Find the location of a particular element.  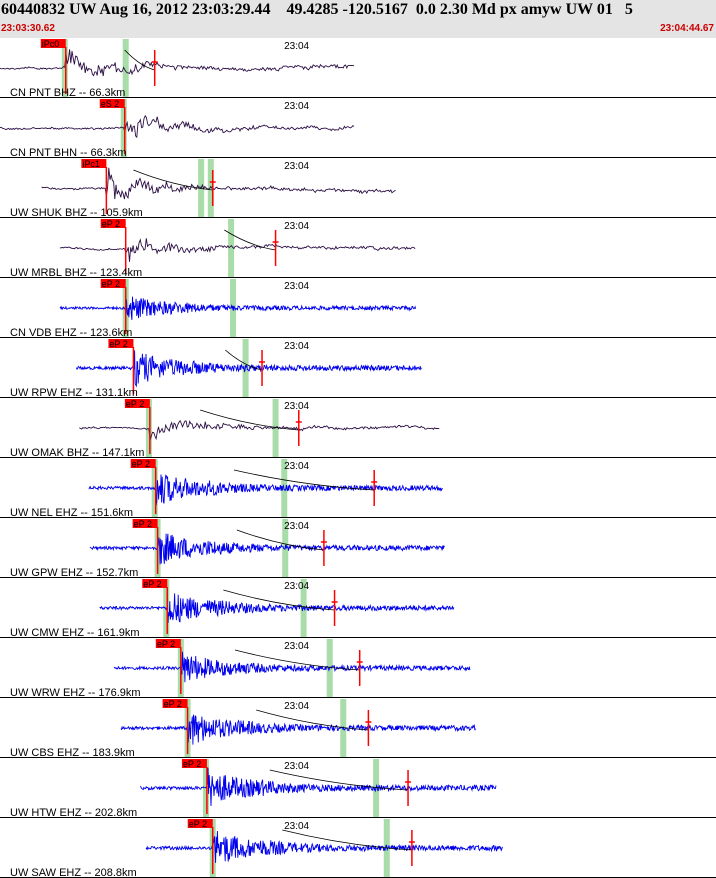

station-label: UW WRW EHZ -- 176.9km is located at coordinates (75, 693).